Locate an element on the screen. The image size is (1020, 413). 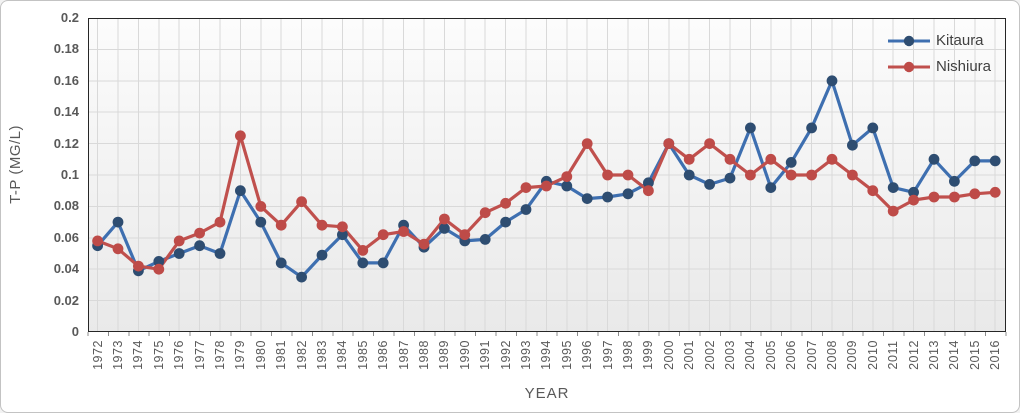
nishiura-point-1988 is located at coordinates (424, 244).